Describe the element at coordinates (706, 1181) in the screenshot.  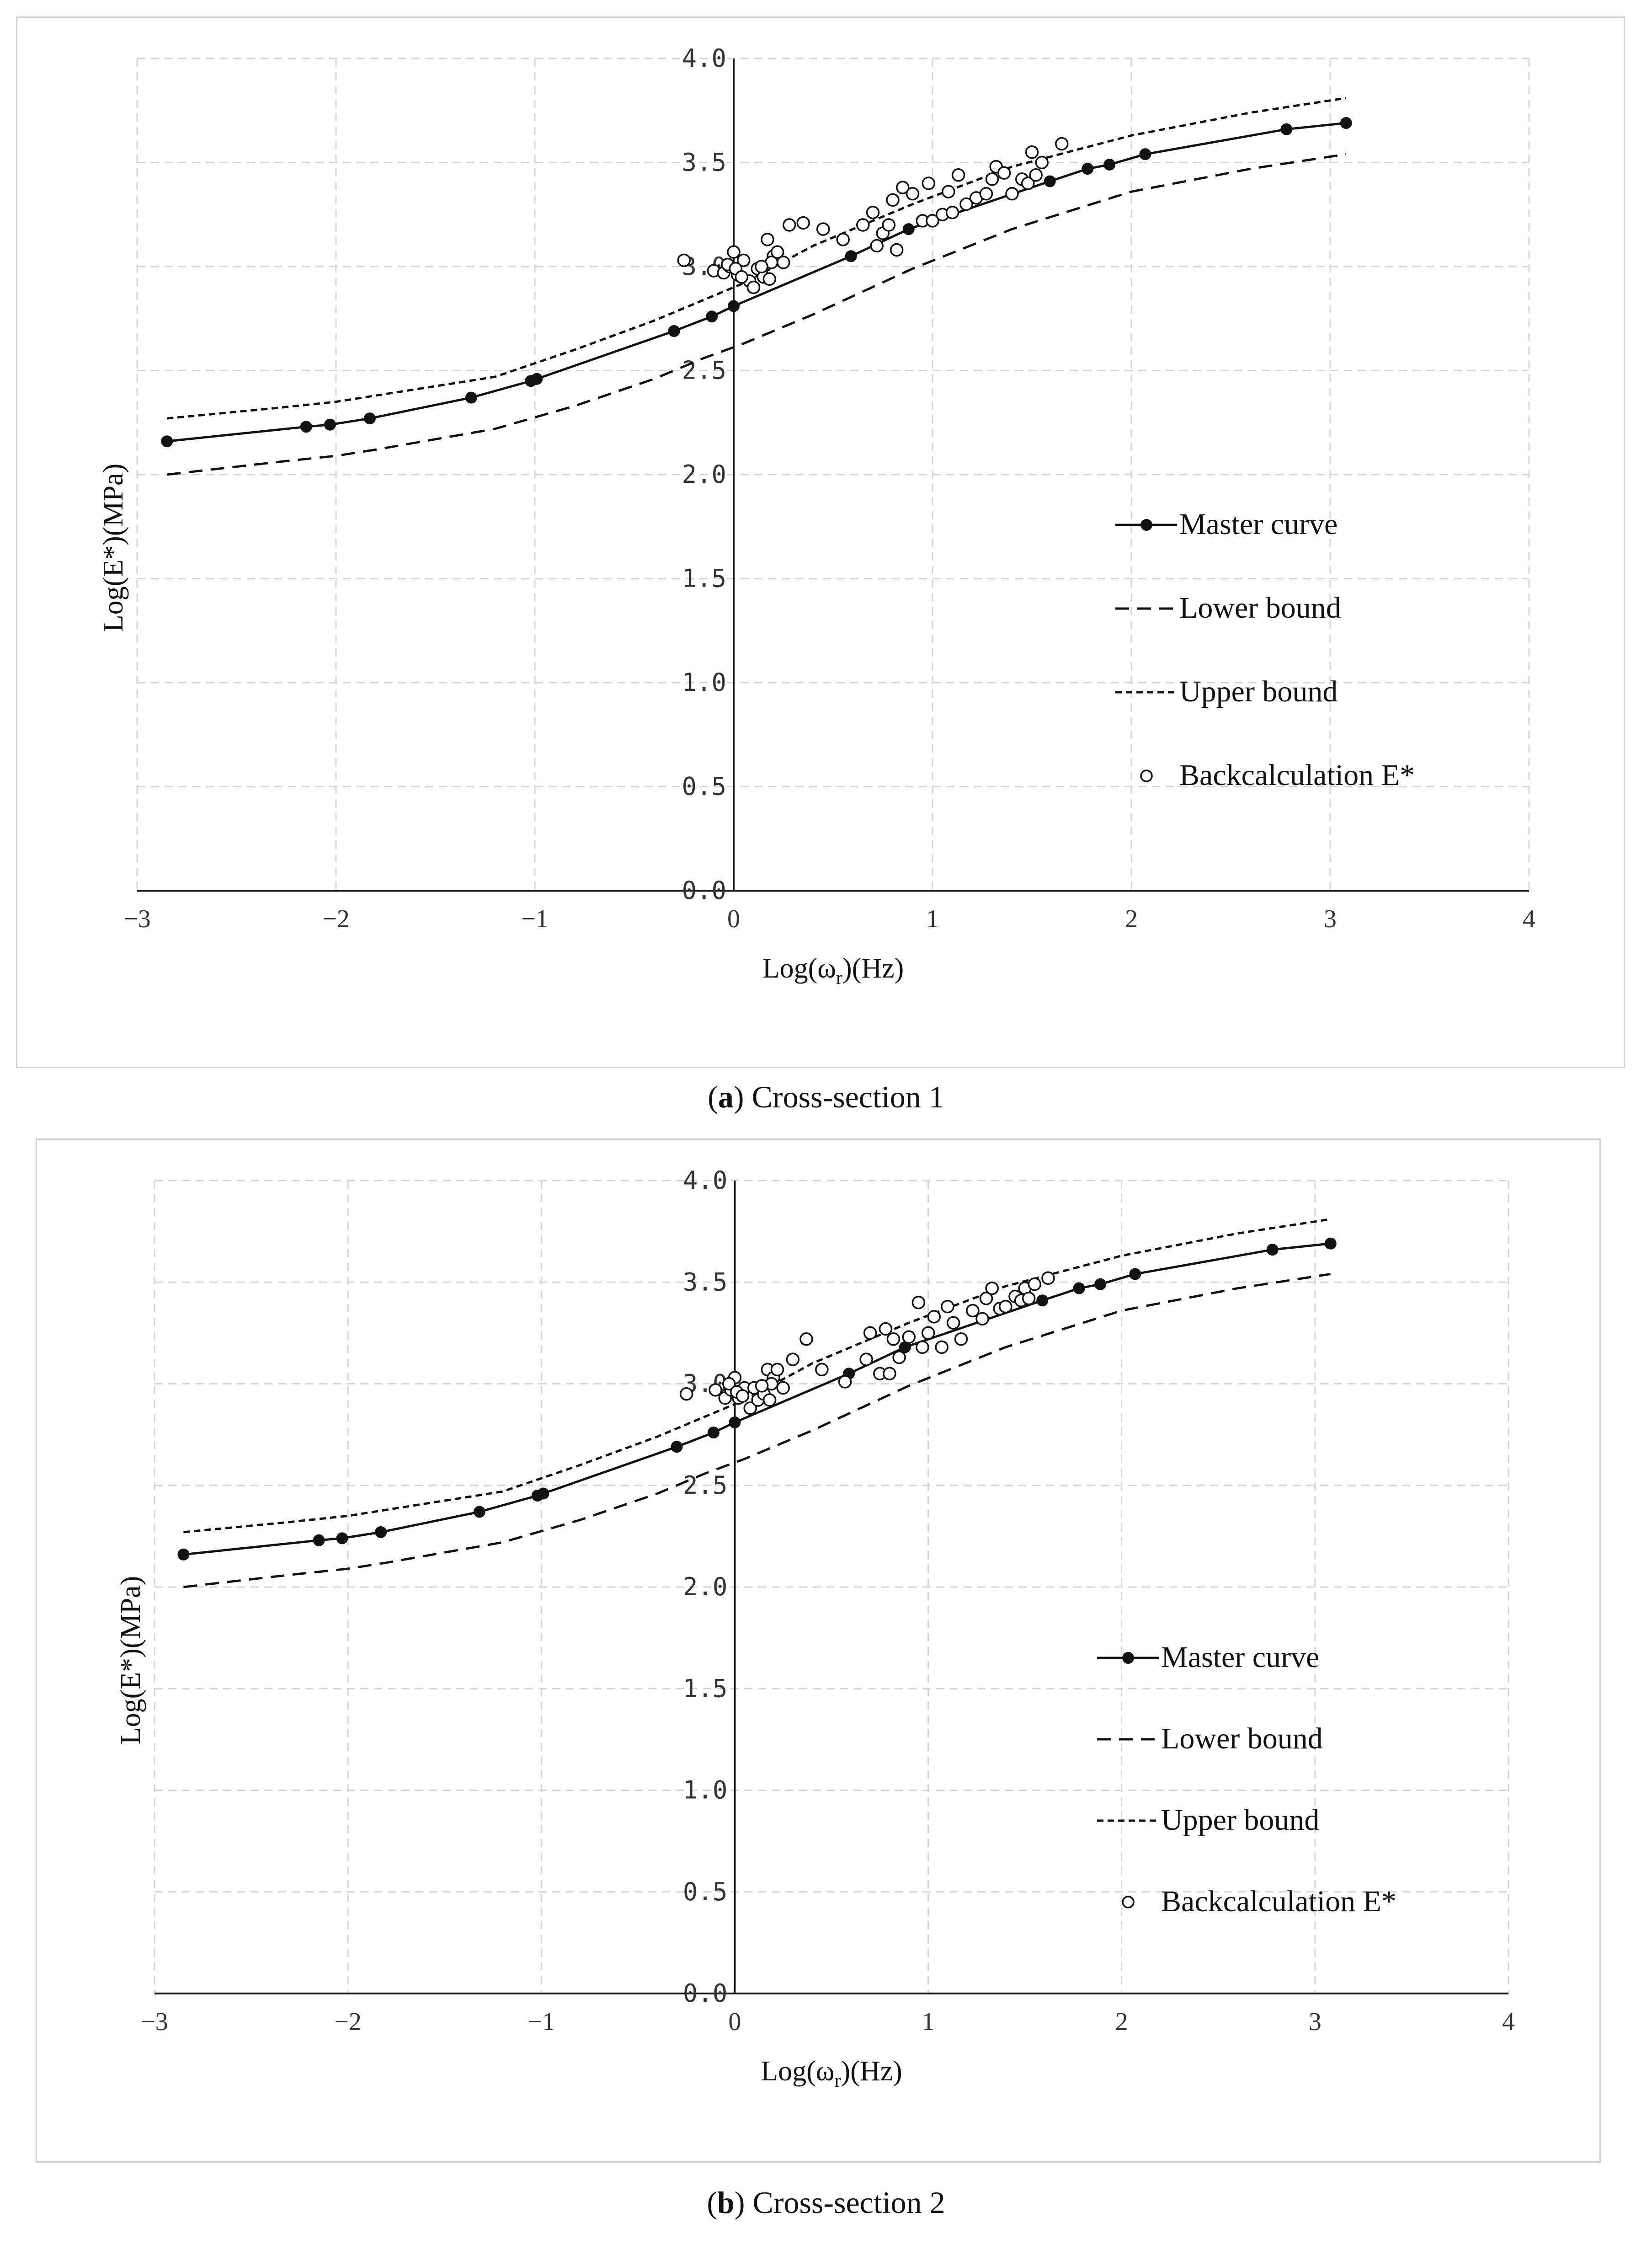
I see `y-tick-label: 4.0` at that location.